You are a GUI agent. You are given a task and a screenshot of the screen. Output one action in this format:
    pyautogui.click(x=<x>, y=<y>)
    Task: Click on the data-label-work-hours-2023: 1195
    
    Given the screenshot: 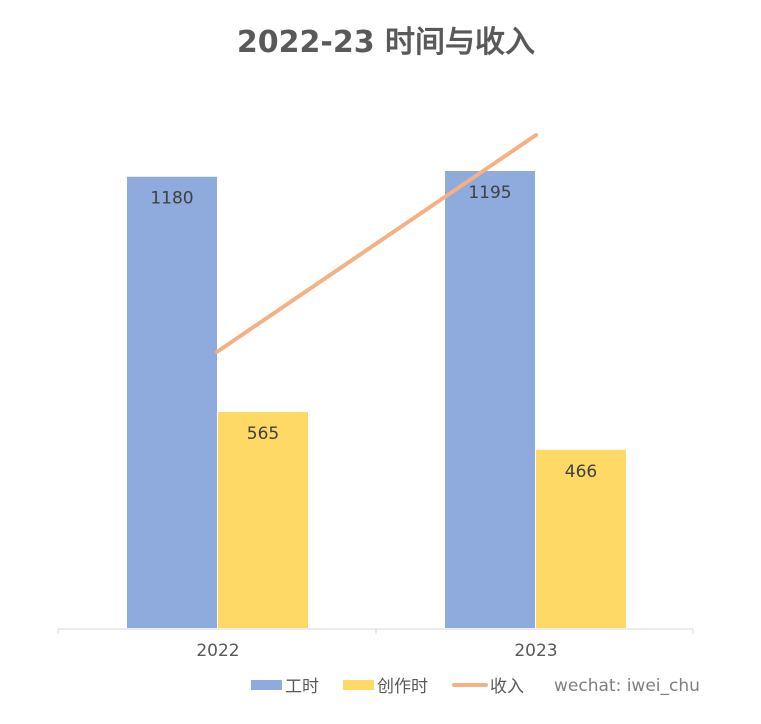 What is the action you would take?
    pyautogui.click(x=489, y=193)
    